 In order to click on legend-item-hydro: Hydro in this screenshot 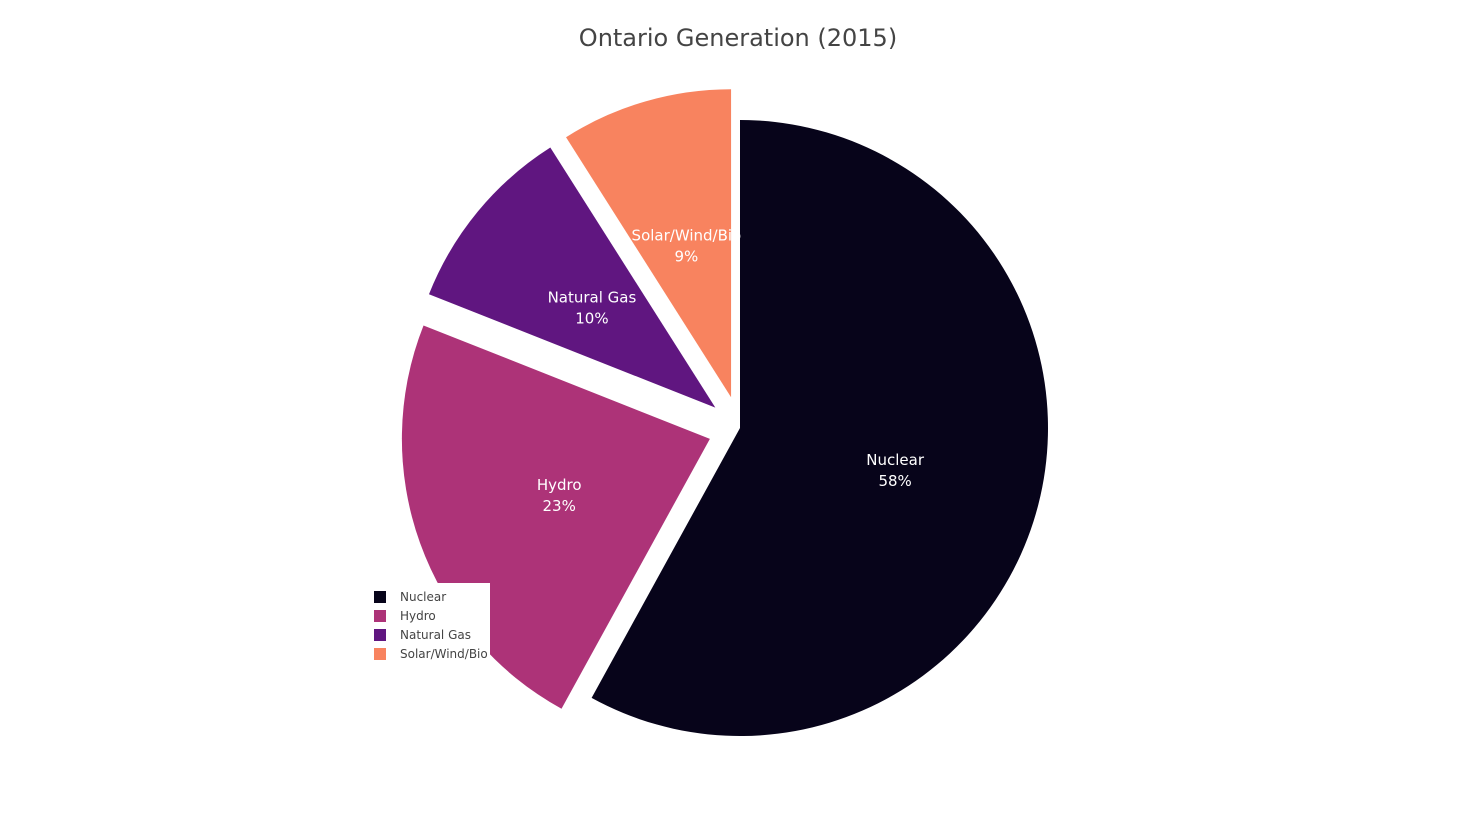, I will do `click(429, 615)`.